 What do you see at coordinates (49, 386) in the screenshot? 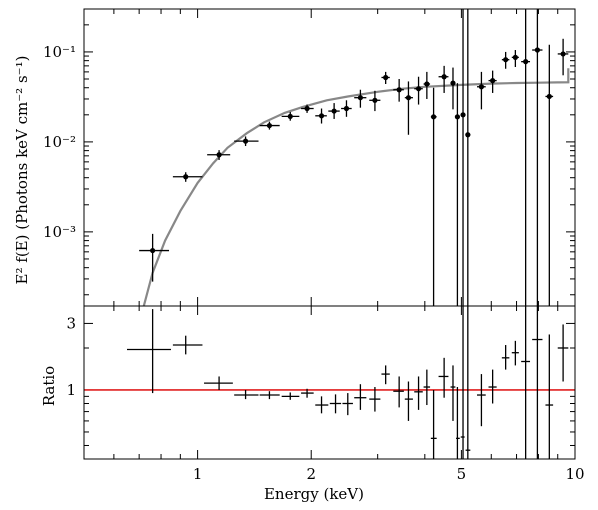
I see `bottom-y-axis-label: Ratio` at bounding box center [49, 386].